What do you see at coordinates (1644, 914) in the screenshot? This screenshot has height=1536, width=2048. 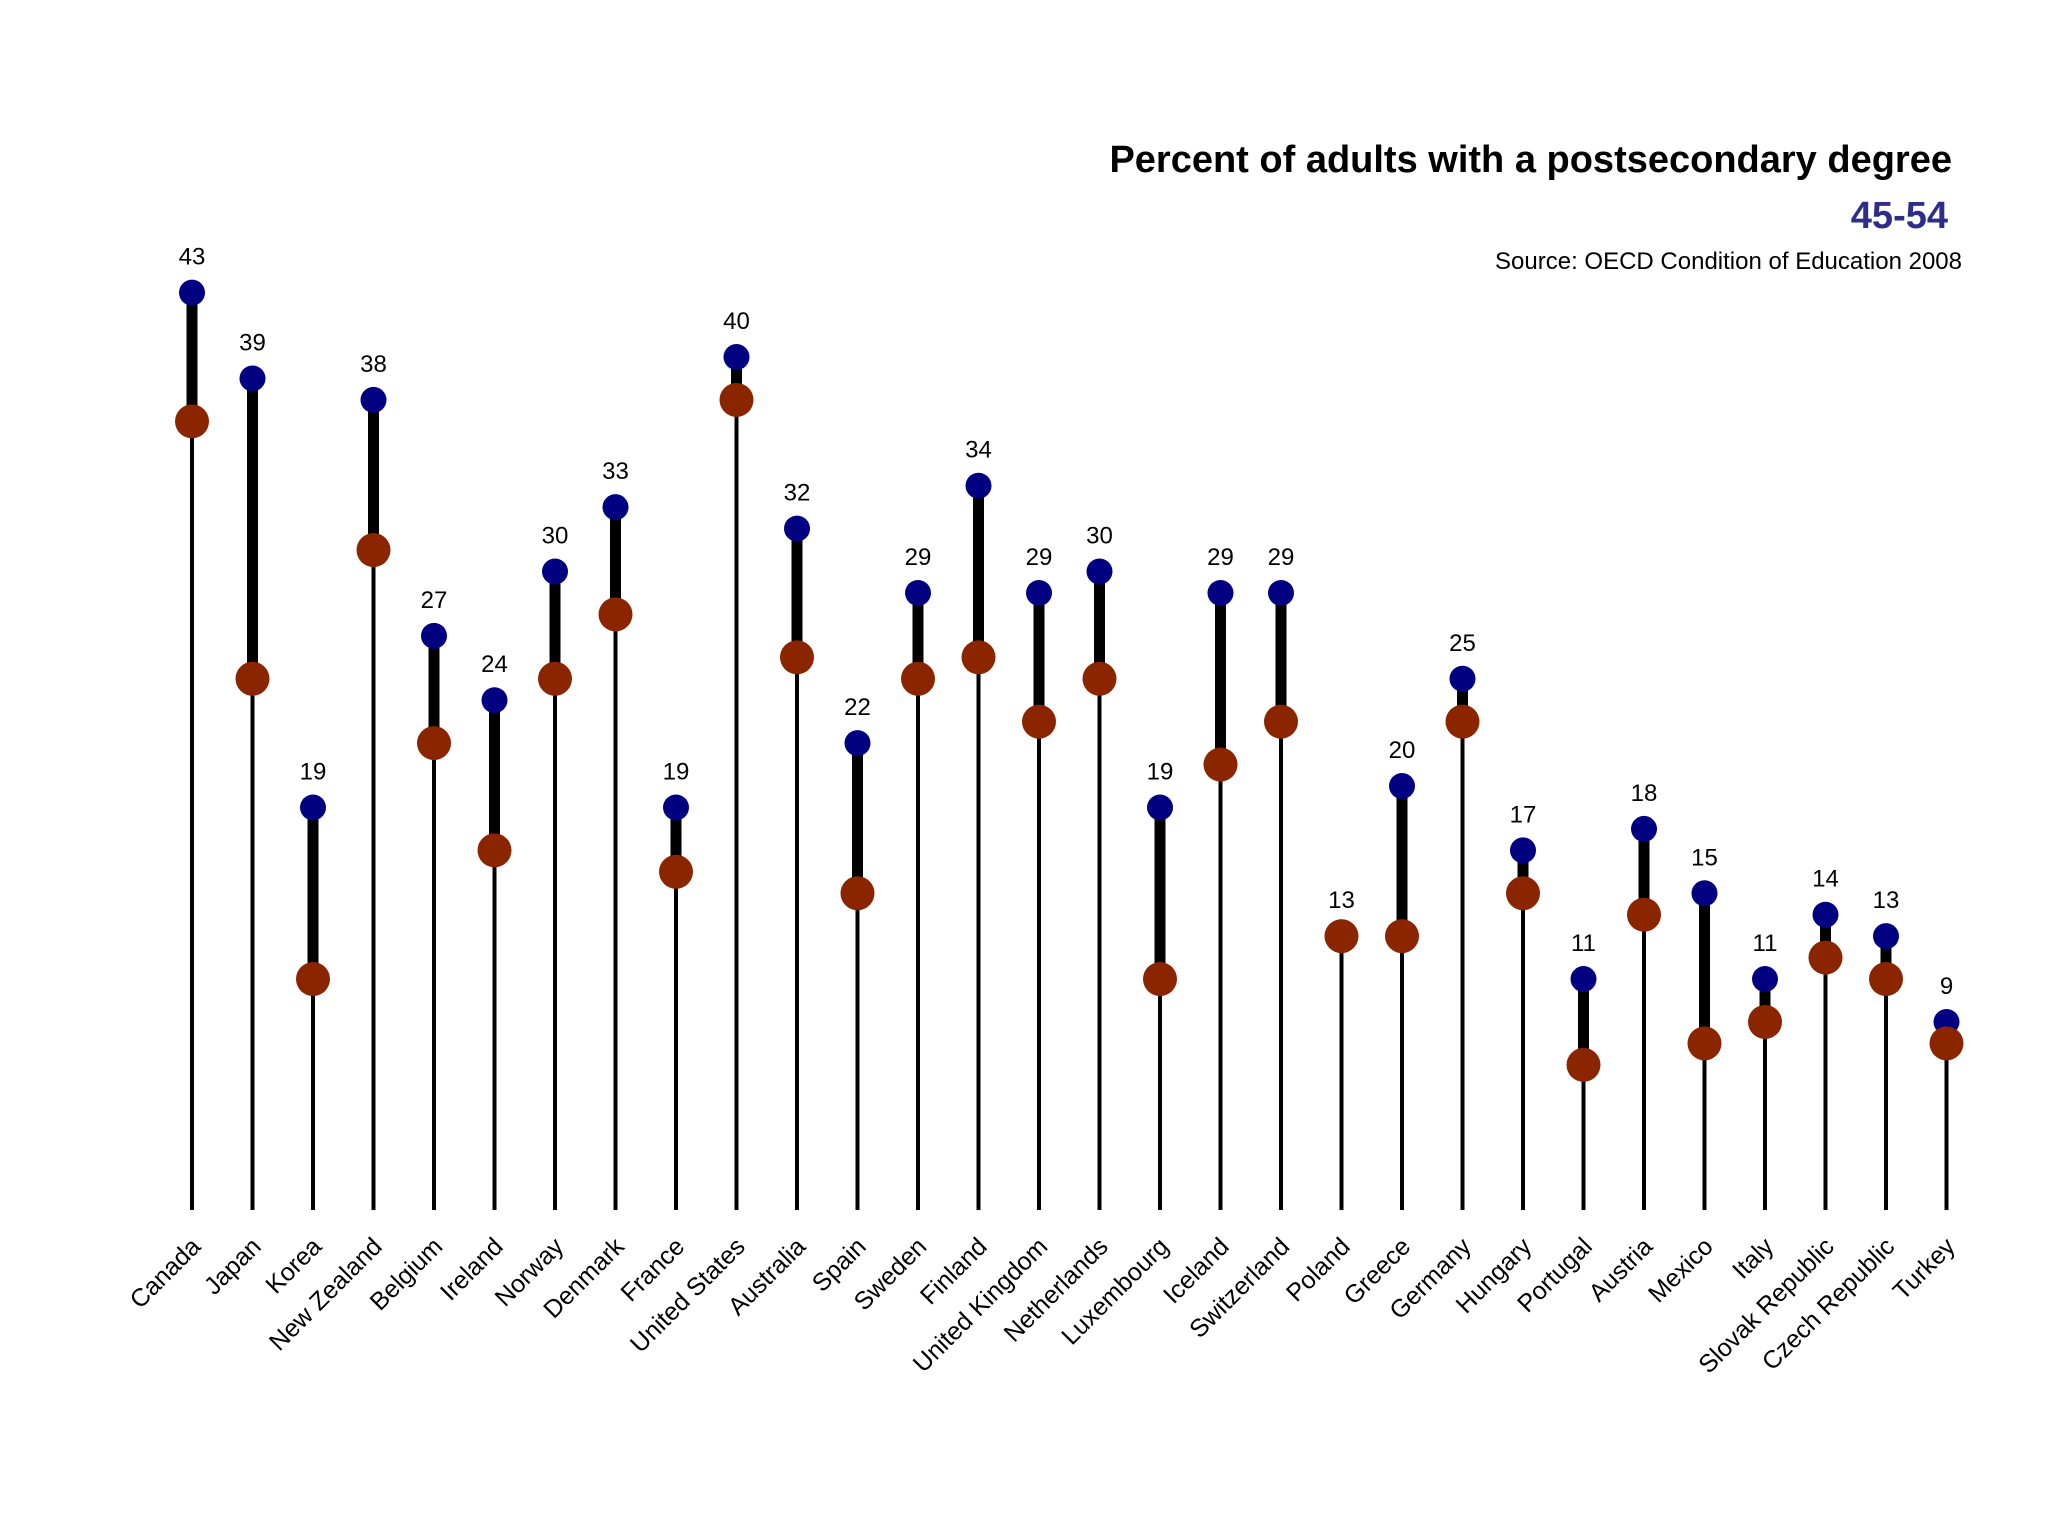 I see `point-other-austria` at bounding box center [1644, 914].